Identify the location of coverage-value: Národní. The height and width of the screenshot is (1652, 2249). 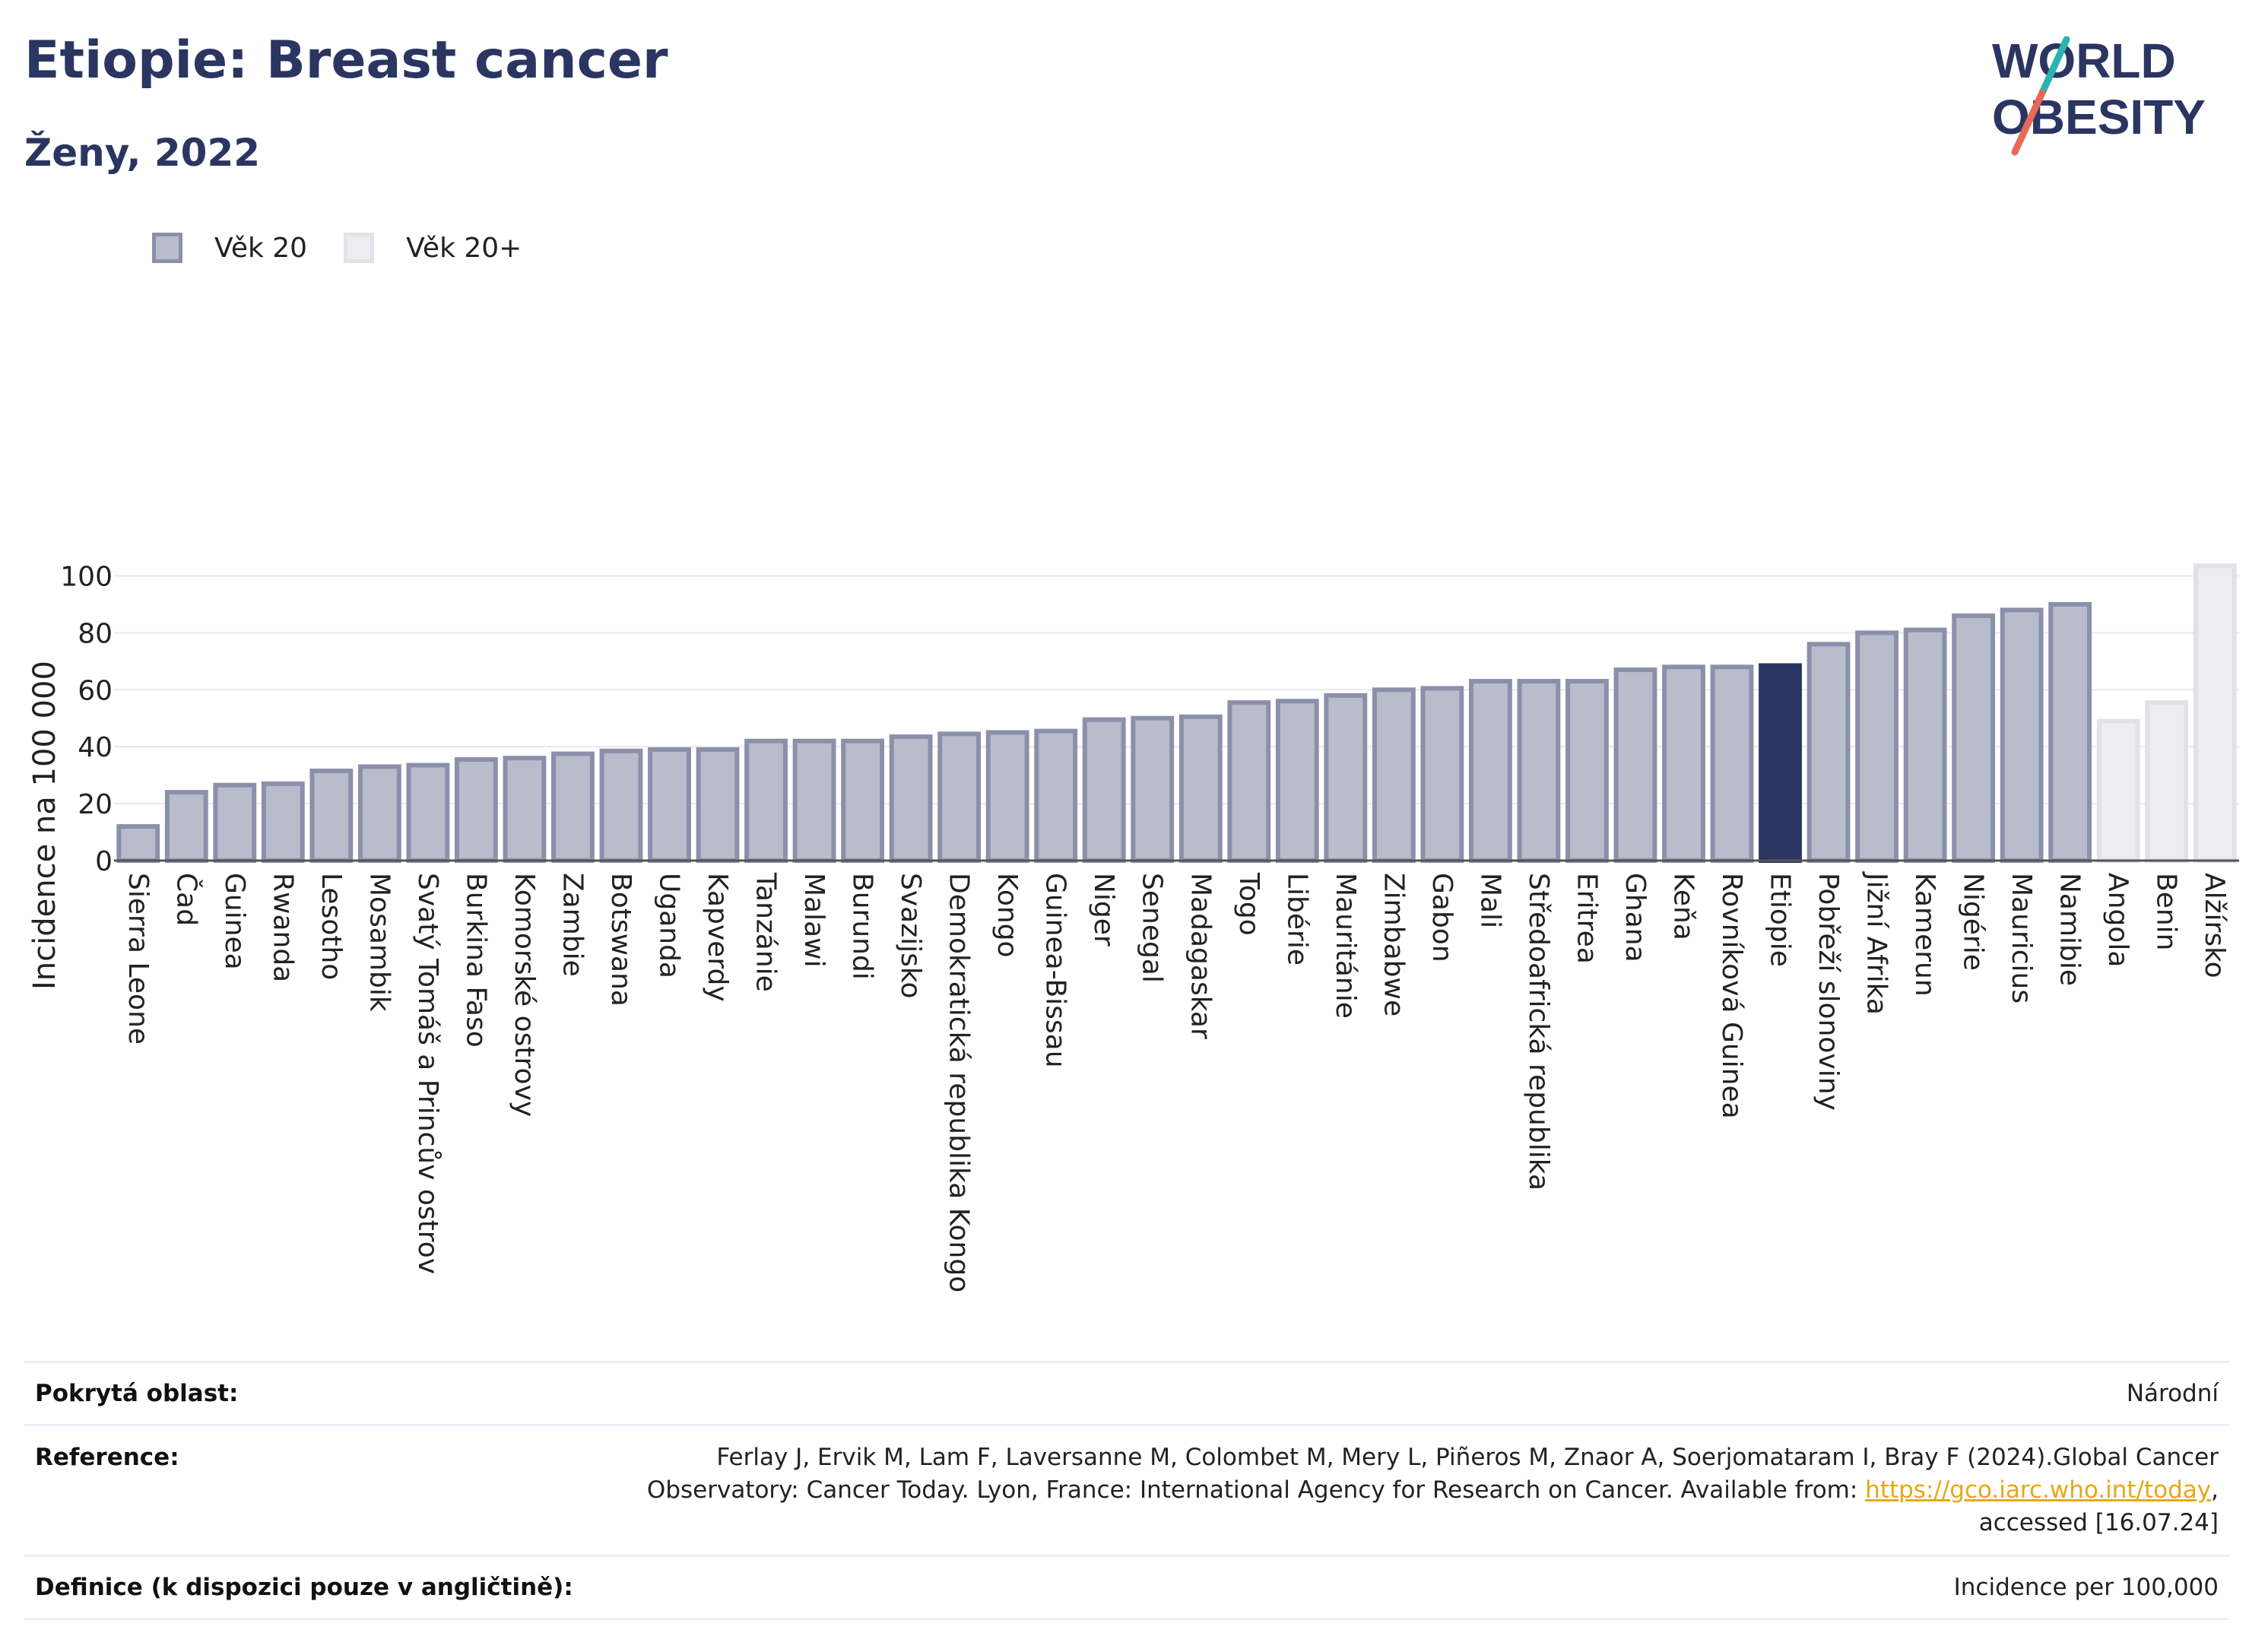
(2172, 1393).